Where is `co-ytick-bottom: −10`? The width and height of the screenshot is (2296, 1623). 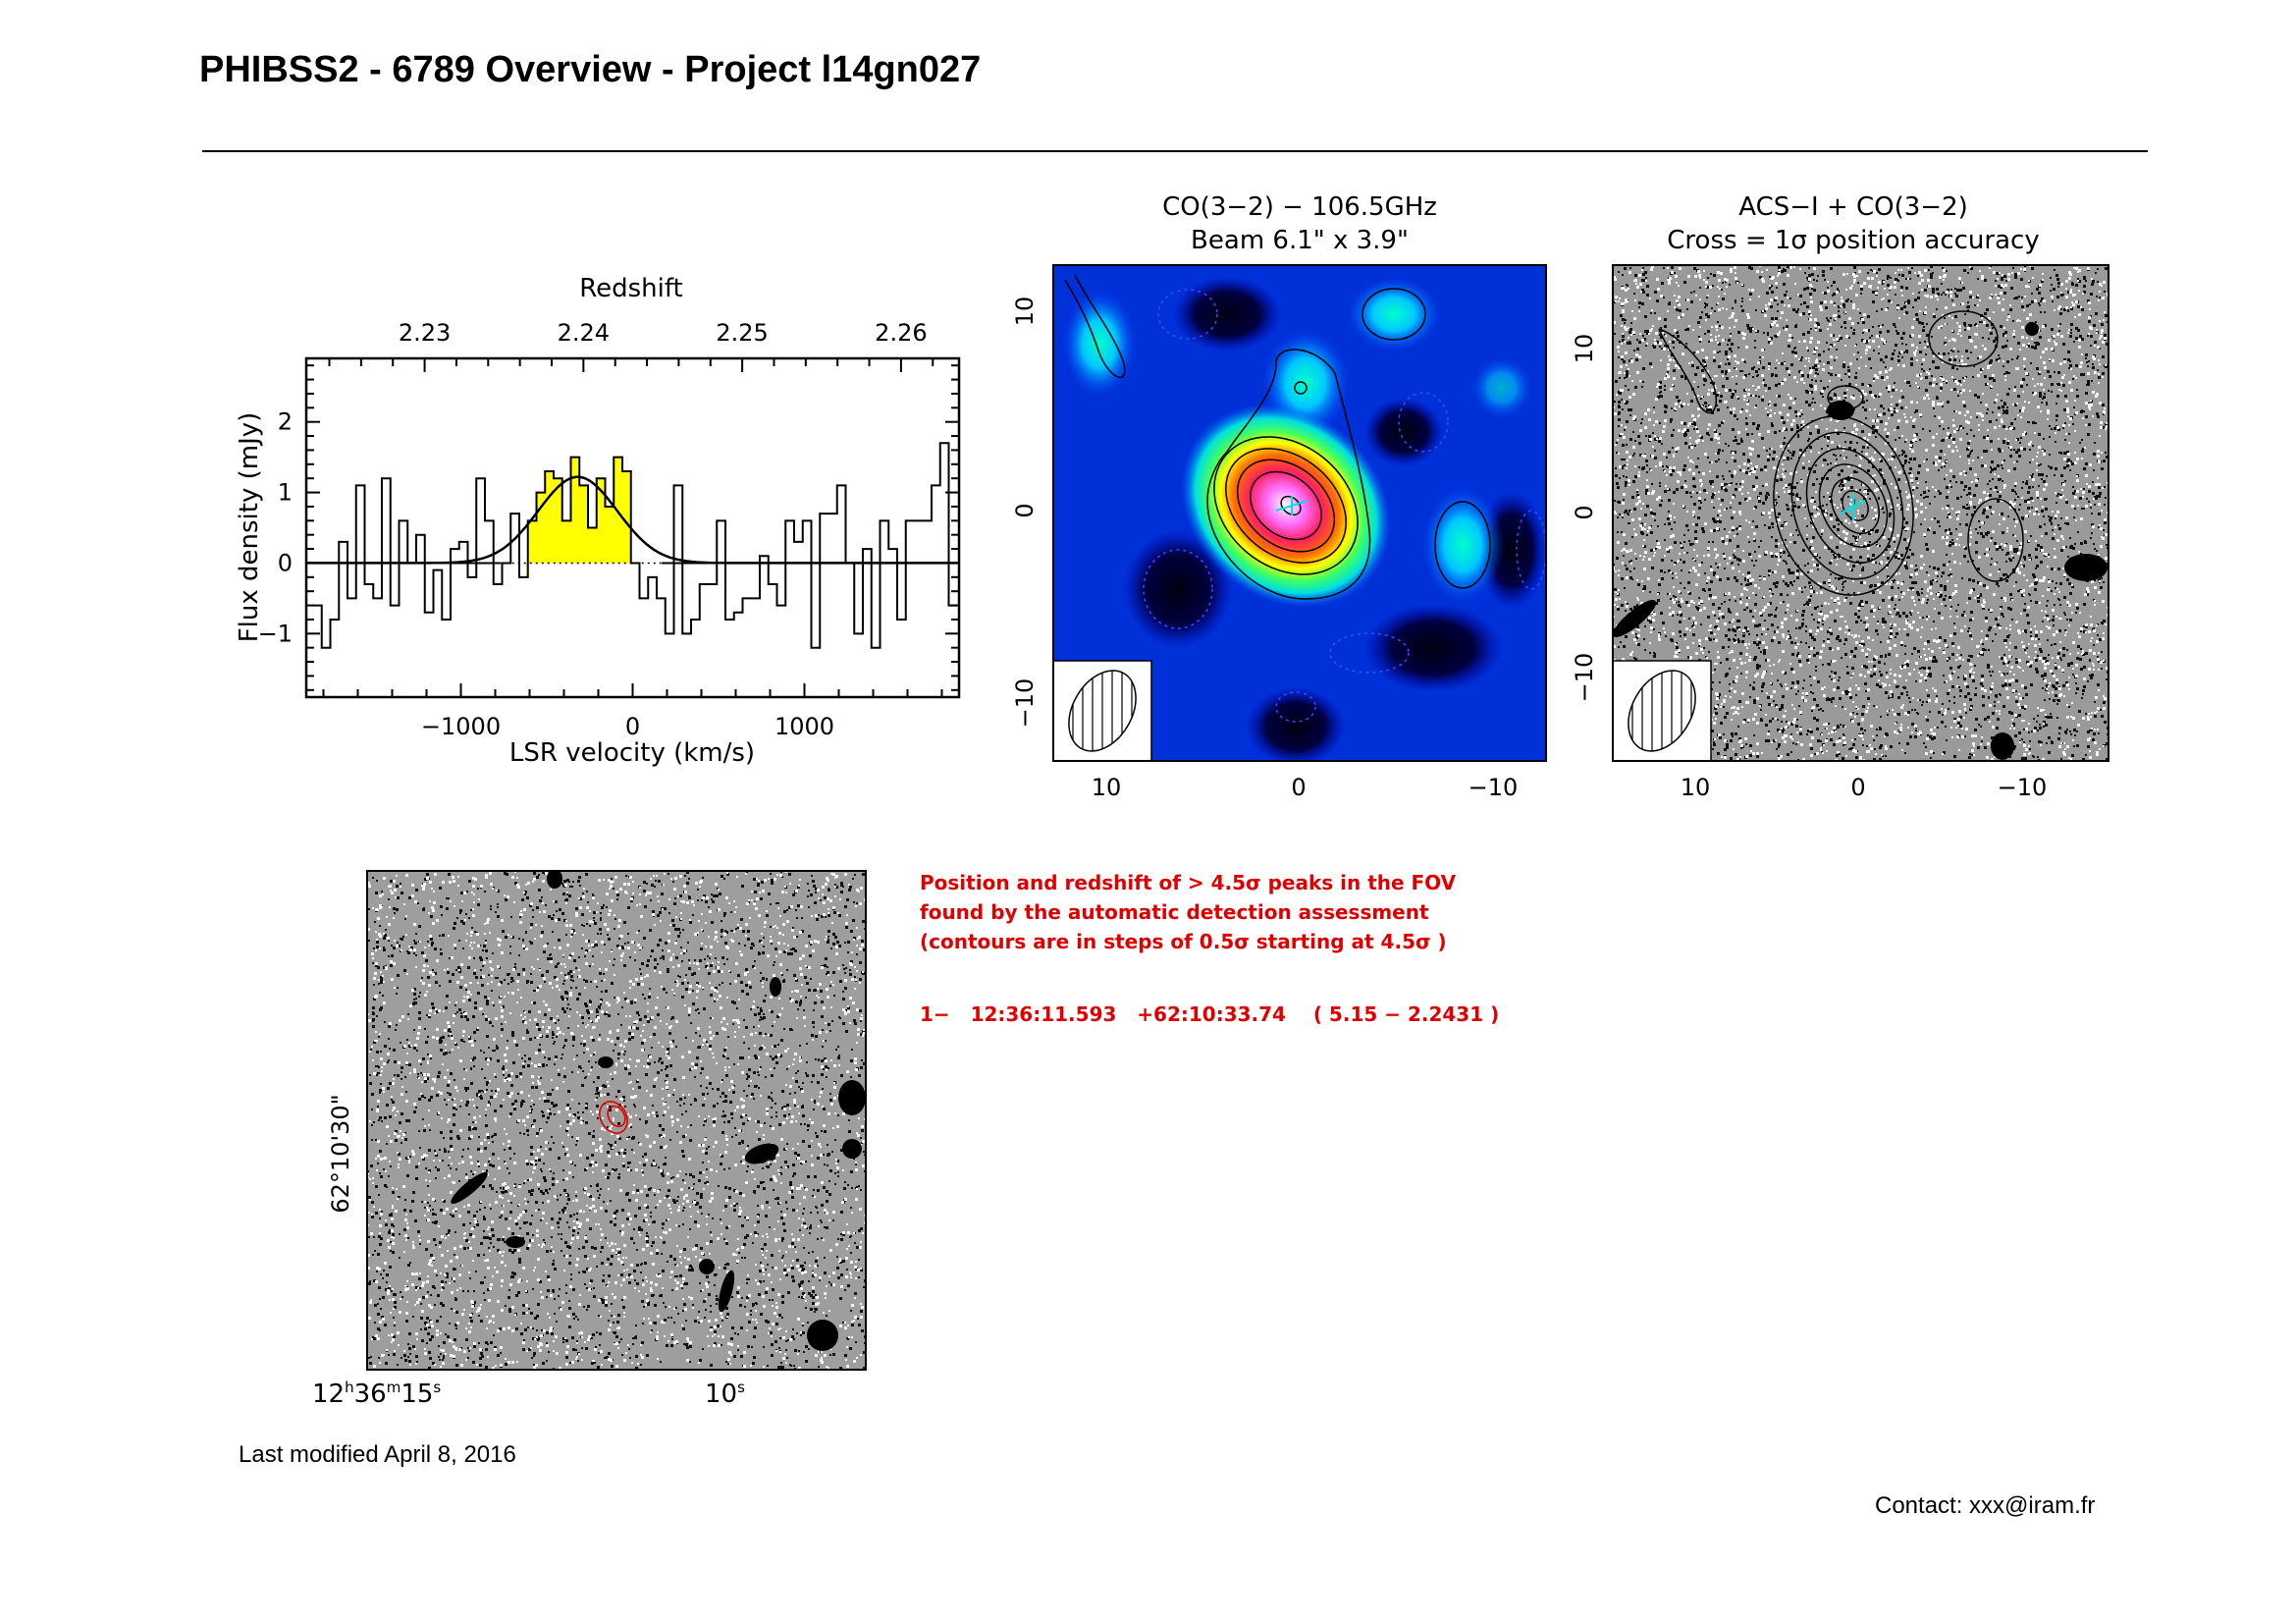
co-ytick-bottom: −10 is located at coordinates (1025, 703).